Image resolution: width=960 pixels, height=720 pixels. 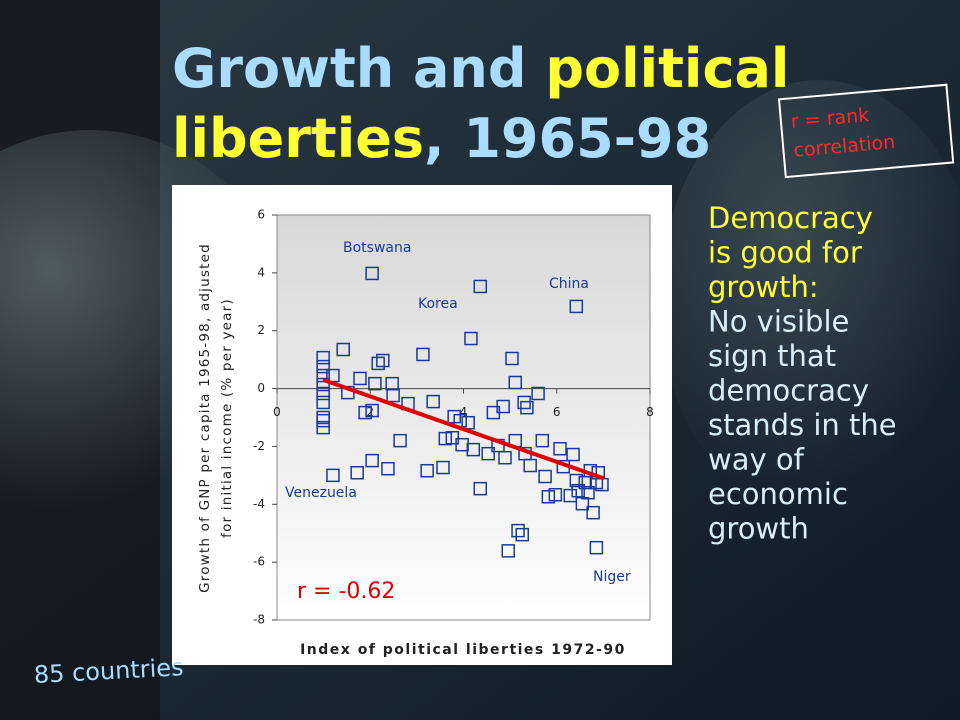 I want to click on y-tick-label: 4, so click(x=261, y=272).